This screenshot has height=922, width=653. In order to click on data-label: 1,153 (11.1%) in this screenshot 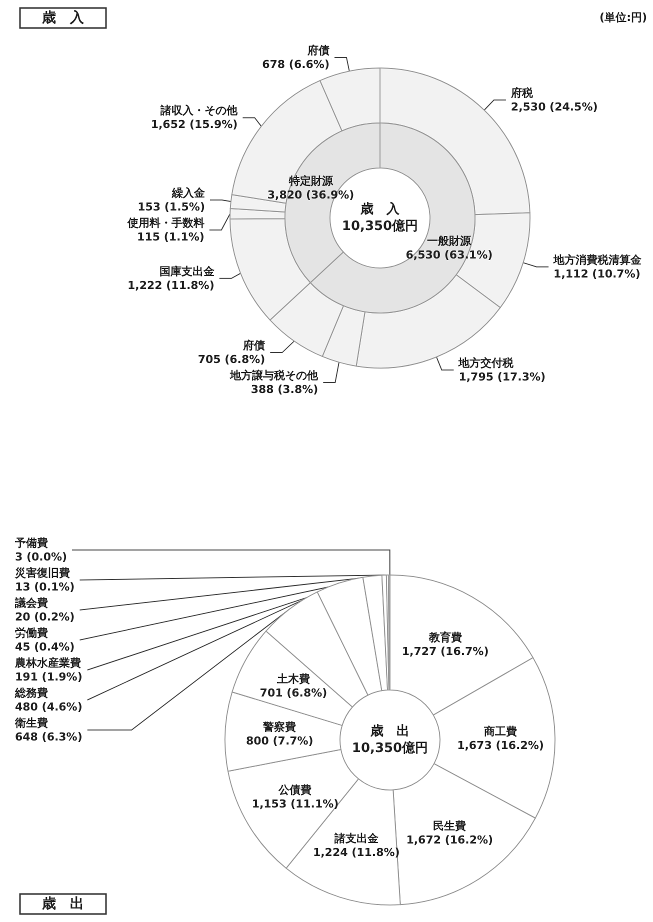, I will do `click(295, 803)`.